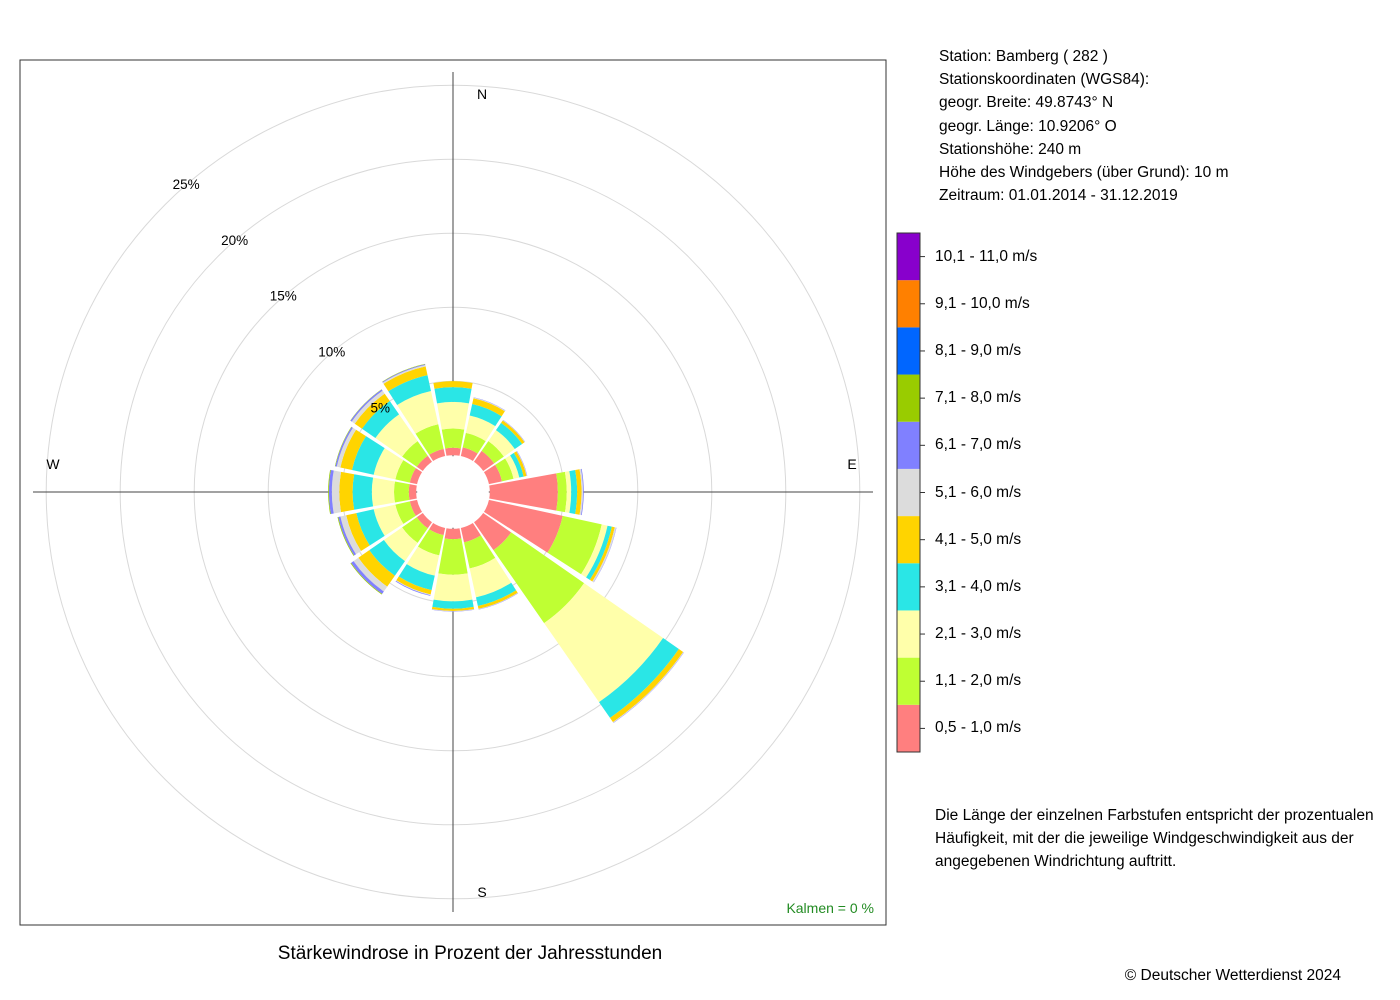 This screenshot has width=1400, height=1000. Describe the element at coordinates (1026, 103) in the screenshot. I see `station-latitude: geogr. Breite: 49.8743° N` at that location.